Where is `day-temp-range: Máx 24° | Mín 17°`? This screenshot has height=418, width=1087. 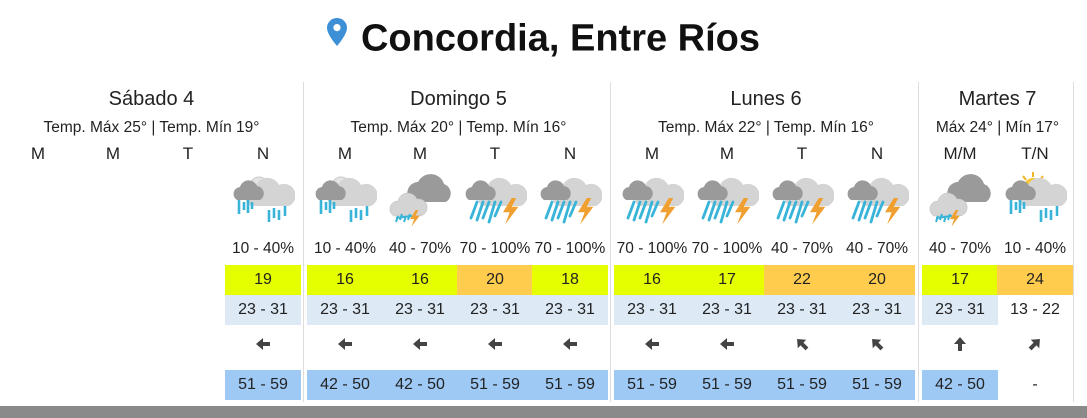 day-temp-range: Máx 24° | Mín 17° is located at coordinates (997, 127).